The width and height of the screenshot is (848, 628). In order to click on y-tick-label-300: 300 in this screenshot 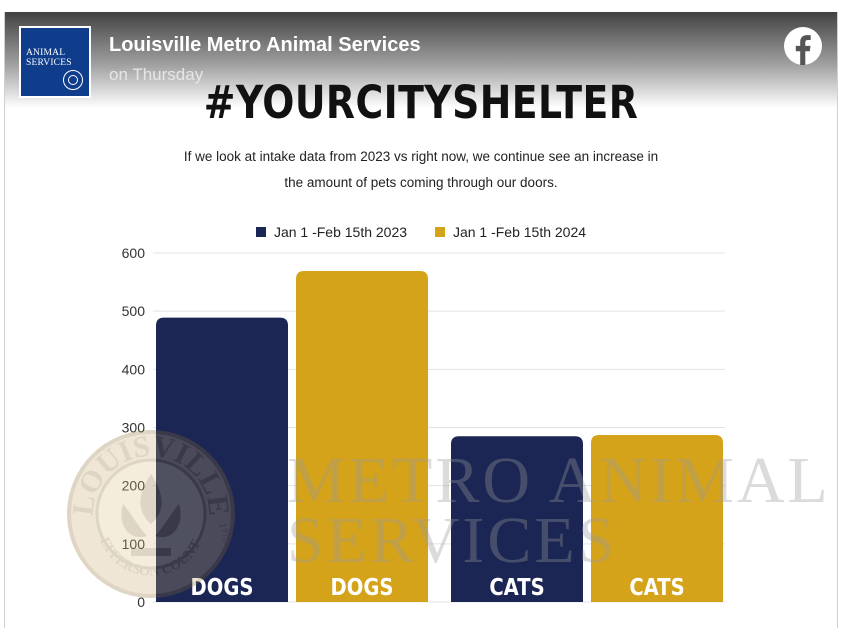, I will do `click(134, 428)`.